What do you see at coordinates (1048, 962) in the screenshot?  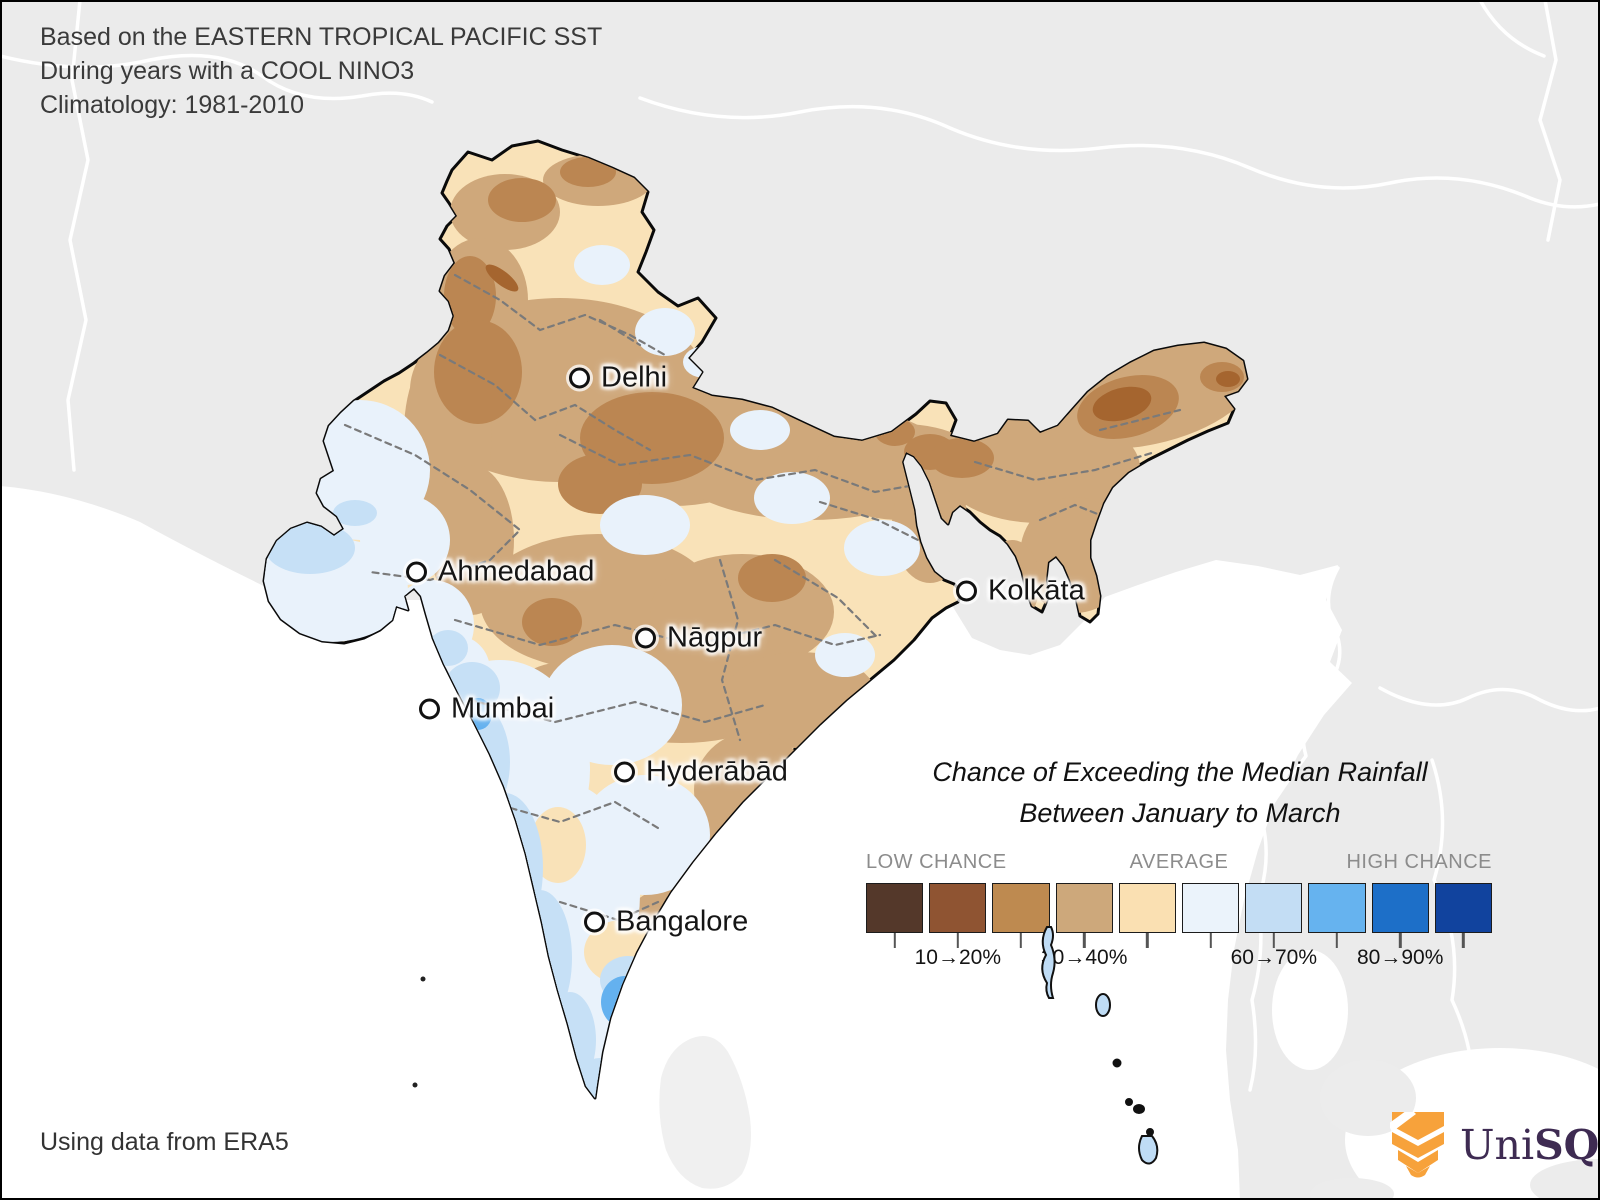 I see `island-over-legend` at bounding box center [1048, 962].